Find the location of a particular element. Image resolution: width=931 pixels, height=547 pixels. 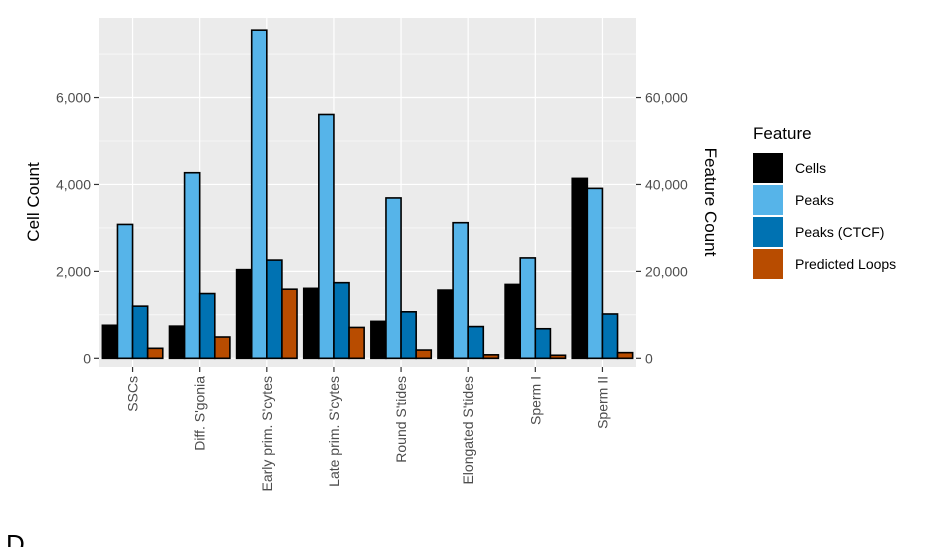

bar-peaks-ctcf--2 is located at coordinates (274, 309).